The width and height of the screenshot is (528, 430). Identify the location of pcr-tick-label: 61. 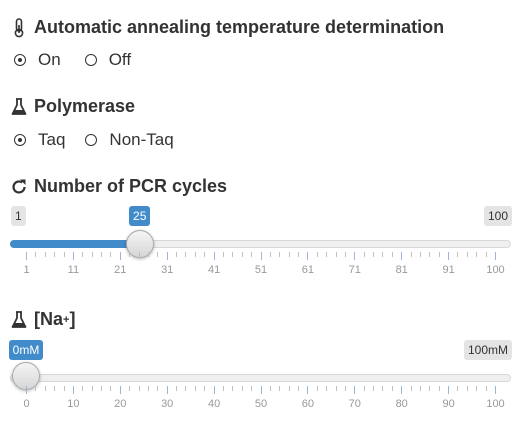
(308, 270).